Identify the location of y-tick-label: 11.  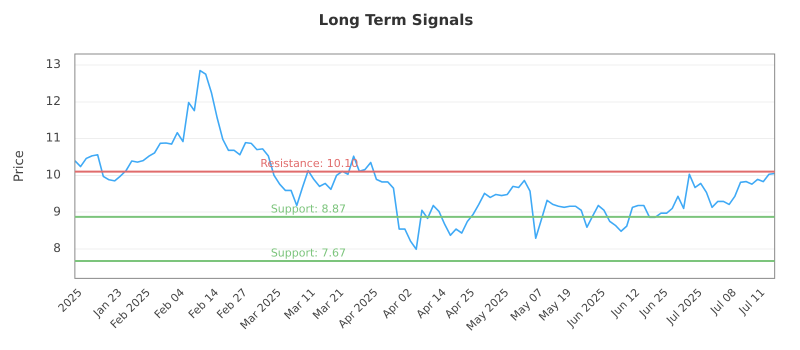
(53, 137).